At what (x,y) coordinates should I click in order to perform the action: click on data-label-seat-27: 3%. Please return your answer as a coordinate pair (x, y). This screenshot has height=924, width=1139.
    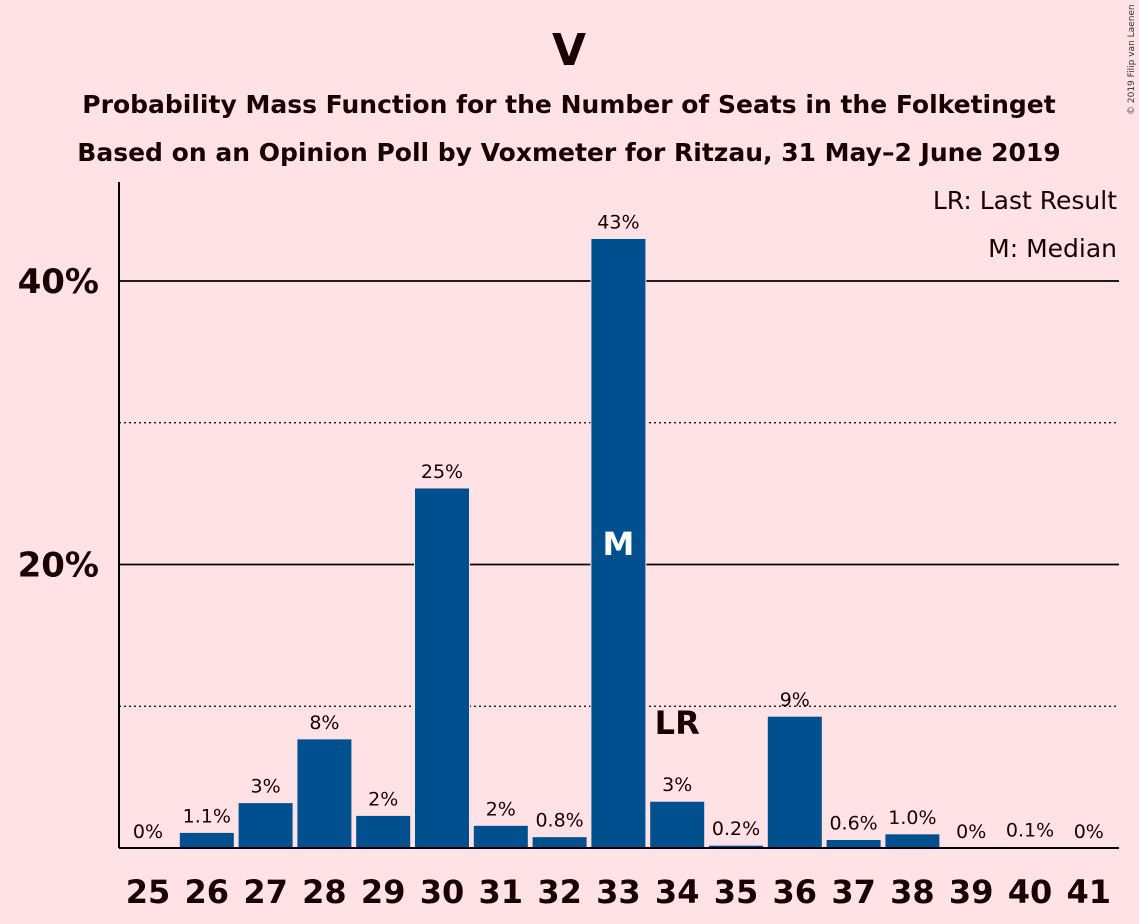
    Looking at the image, I should click on (266, 787).